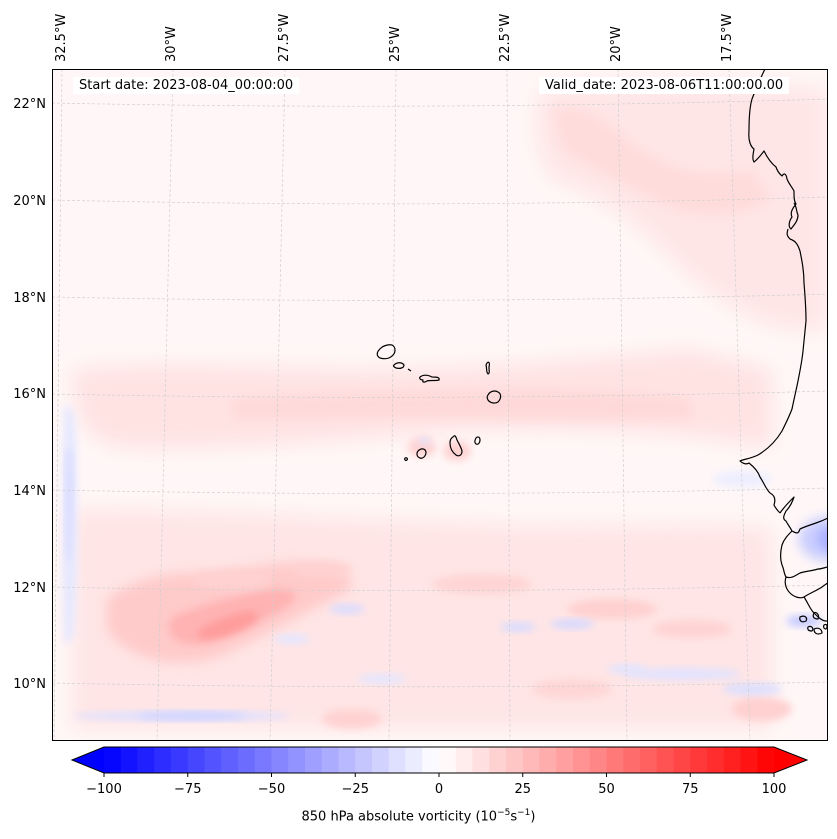  I want to click on island-fogo, so click(421, 453).